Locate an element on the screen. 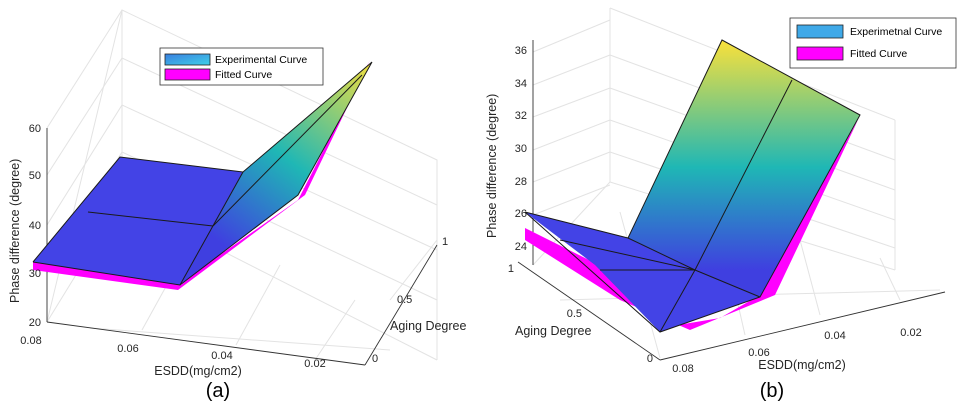 This screenshot has width=957, height=409. chart-a-legend-swatch-experimental is located at coordinates (187, 59).